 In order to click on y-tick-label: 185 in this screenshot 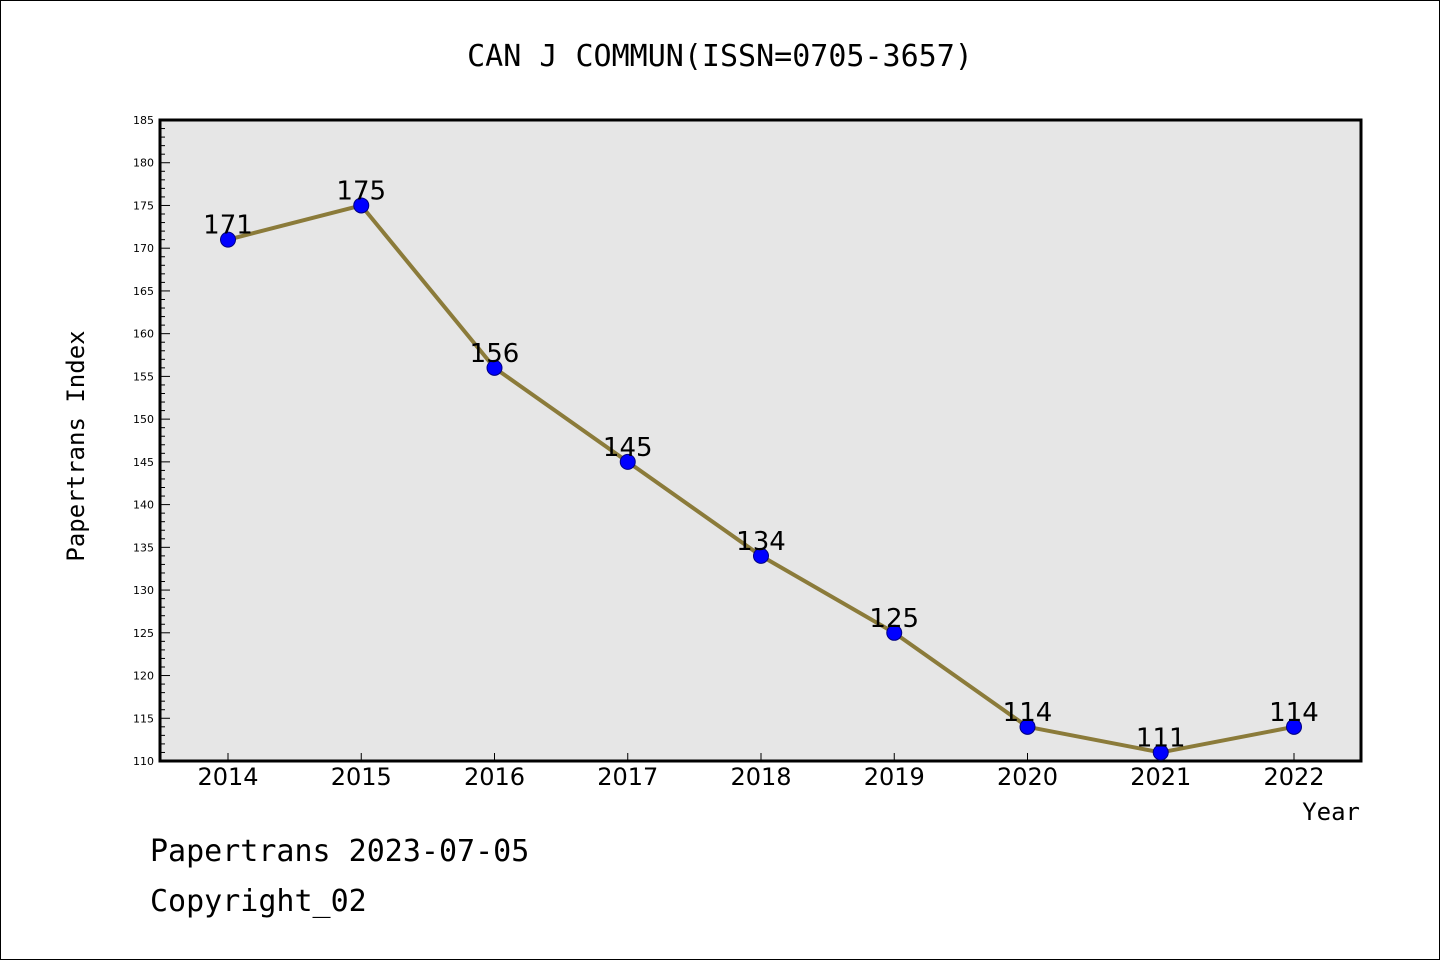, I will do `click(143, 120)`.